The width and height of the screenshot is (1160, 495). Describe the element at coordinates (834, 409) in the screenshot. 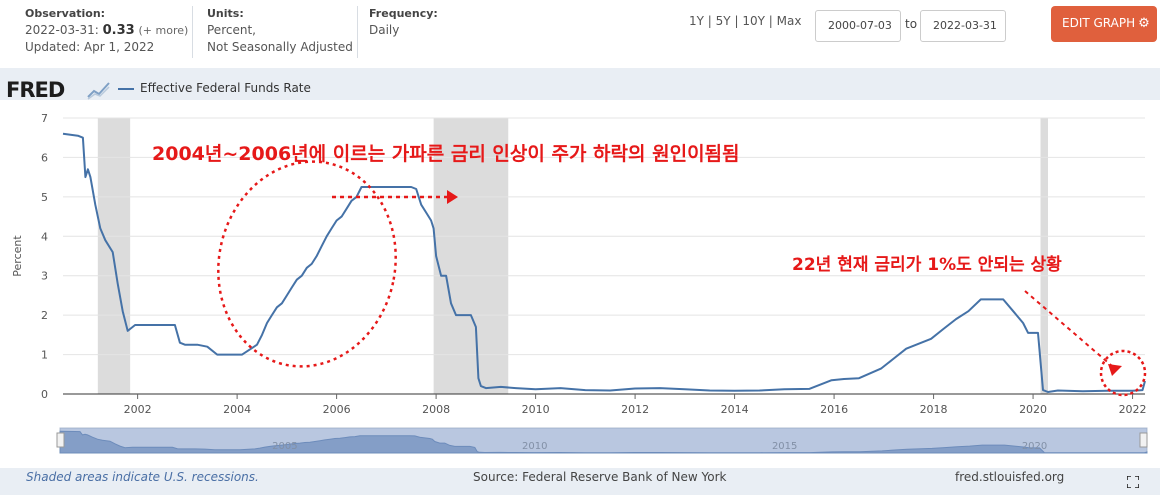

I see `x-tick-label: 2016` at that location.